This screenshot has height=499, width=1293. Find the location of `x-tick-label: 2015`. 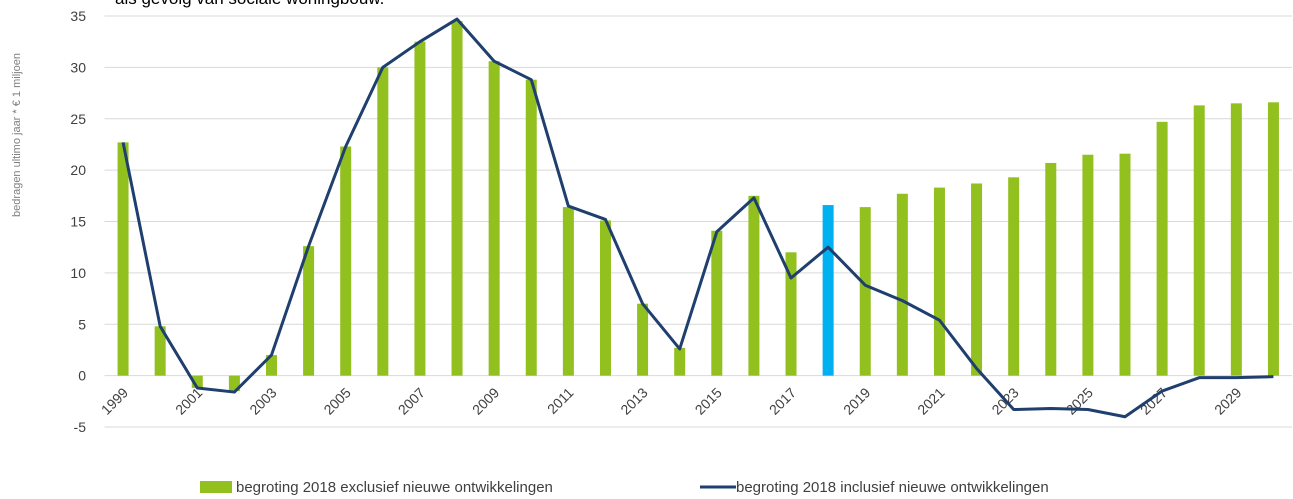

x-tick-label: 2015 is located at coordinates (708, 400).